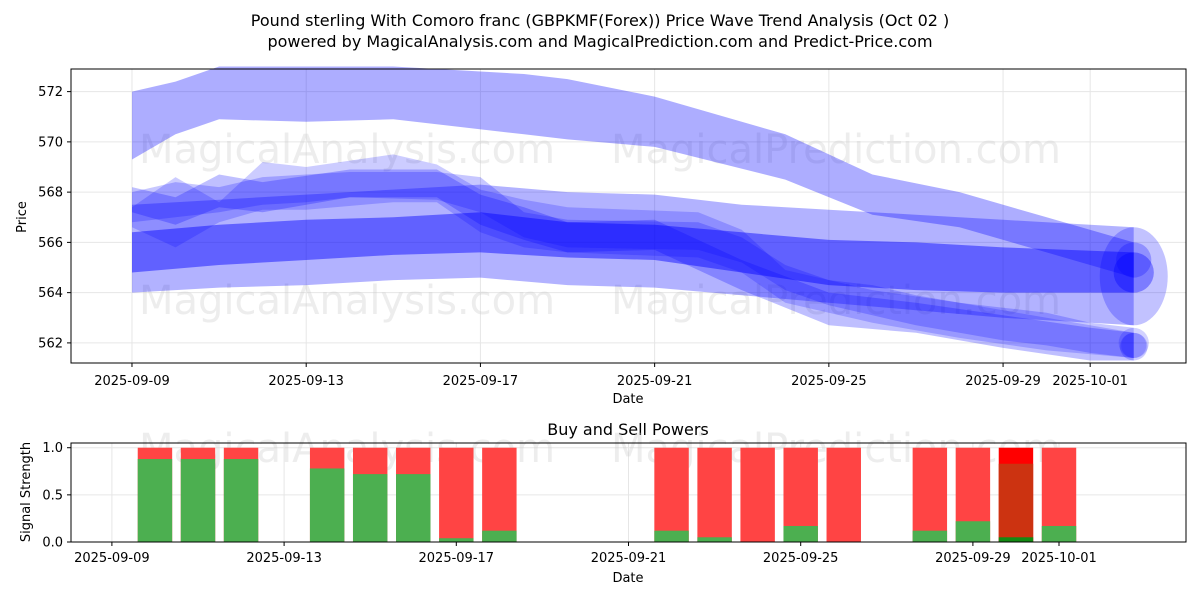  Describe the element at coordinates (306, 381) in the screenshot. I see `price-x-tick-label: 2025-09-13` at that location.